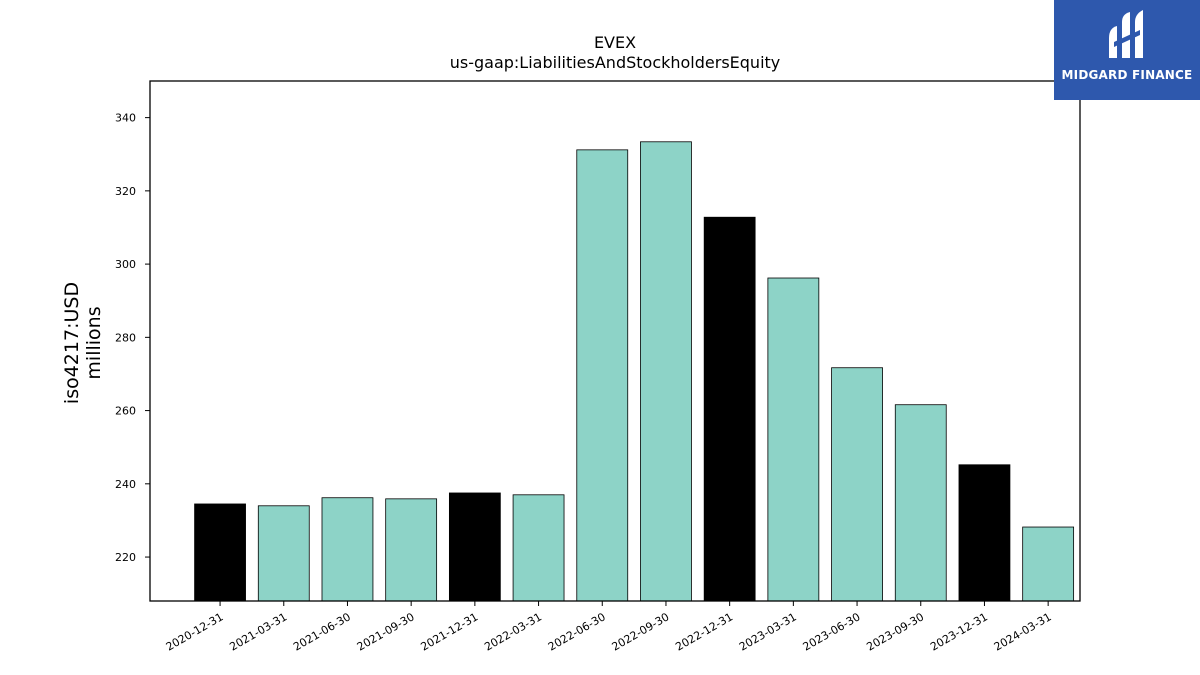 The height and width of the screenshot is (675, 1200). I want to click on x-tick-label: 2024-03-31, so click(1023, 631).